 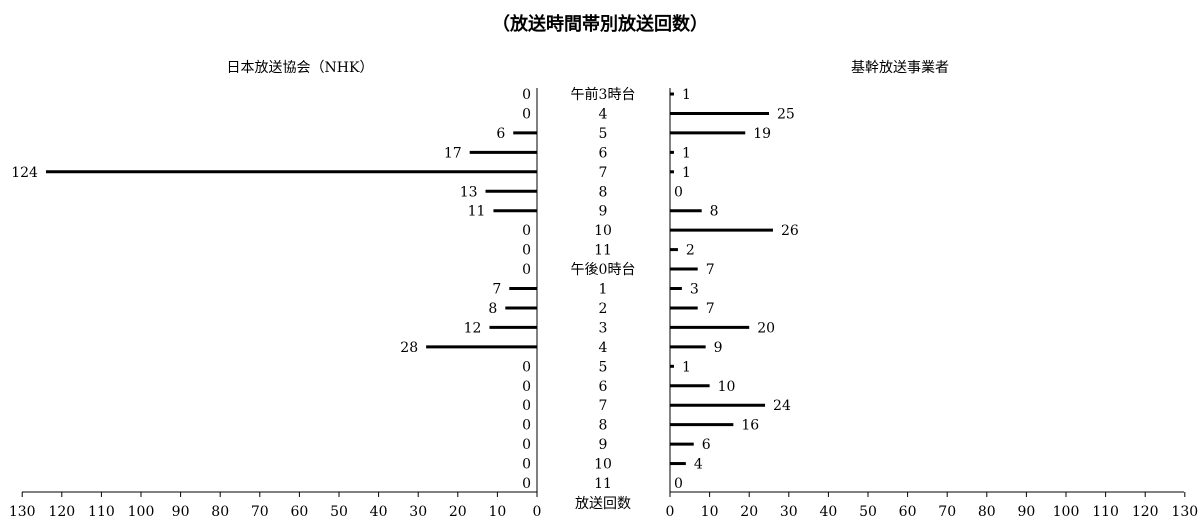 I want to click on nhk-data-label: 13, so click(x=469, y=192).